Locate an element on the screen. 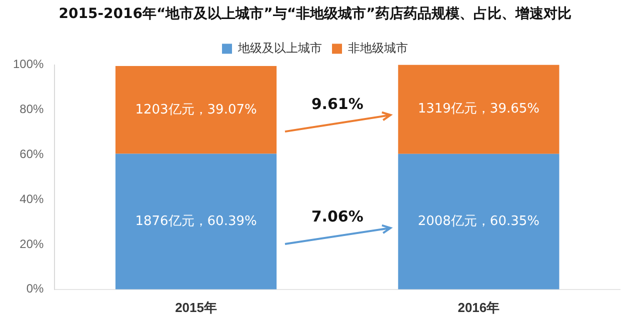  y-tick-label: 100% is located at coordinates (28, 64).